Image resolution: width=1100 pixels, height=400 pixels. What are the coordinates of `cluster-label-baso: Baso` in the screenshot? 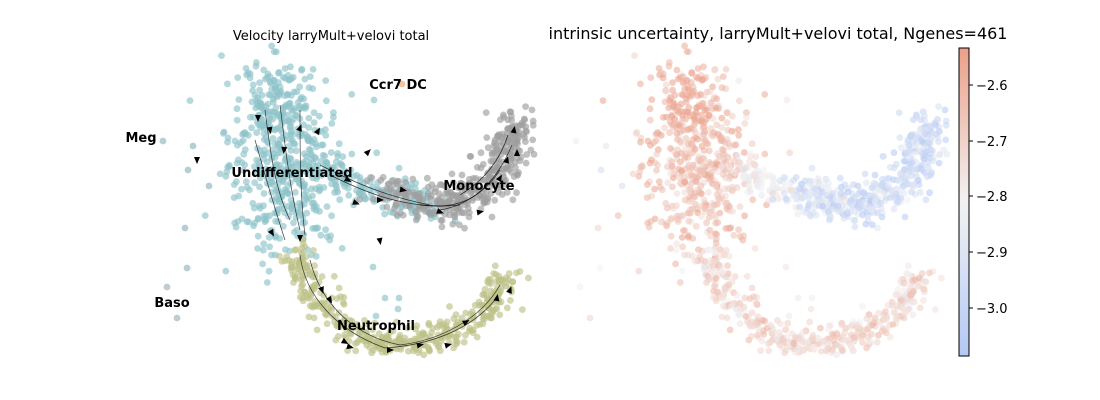 It's located at (171, 303).